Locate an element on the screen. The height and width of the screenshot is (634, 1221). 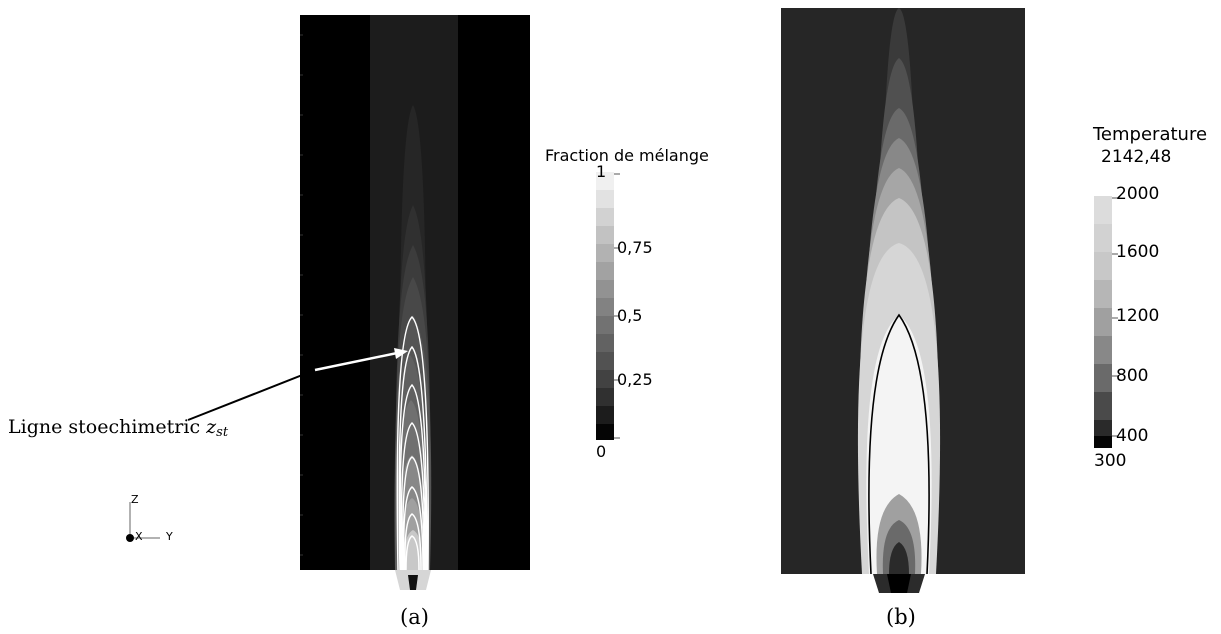
colorbar-a-title: Fraction de mélange is located at coordinates (627, 155).